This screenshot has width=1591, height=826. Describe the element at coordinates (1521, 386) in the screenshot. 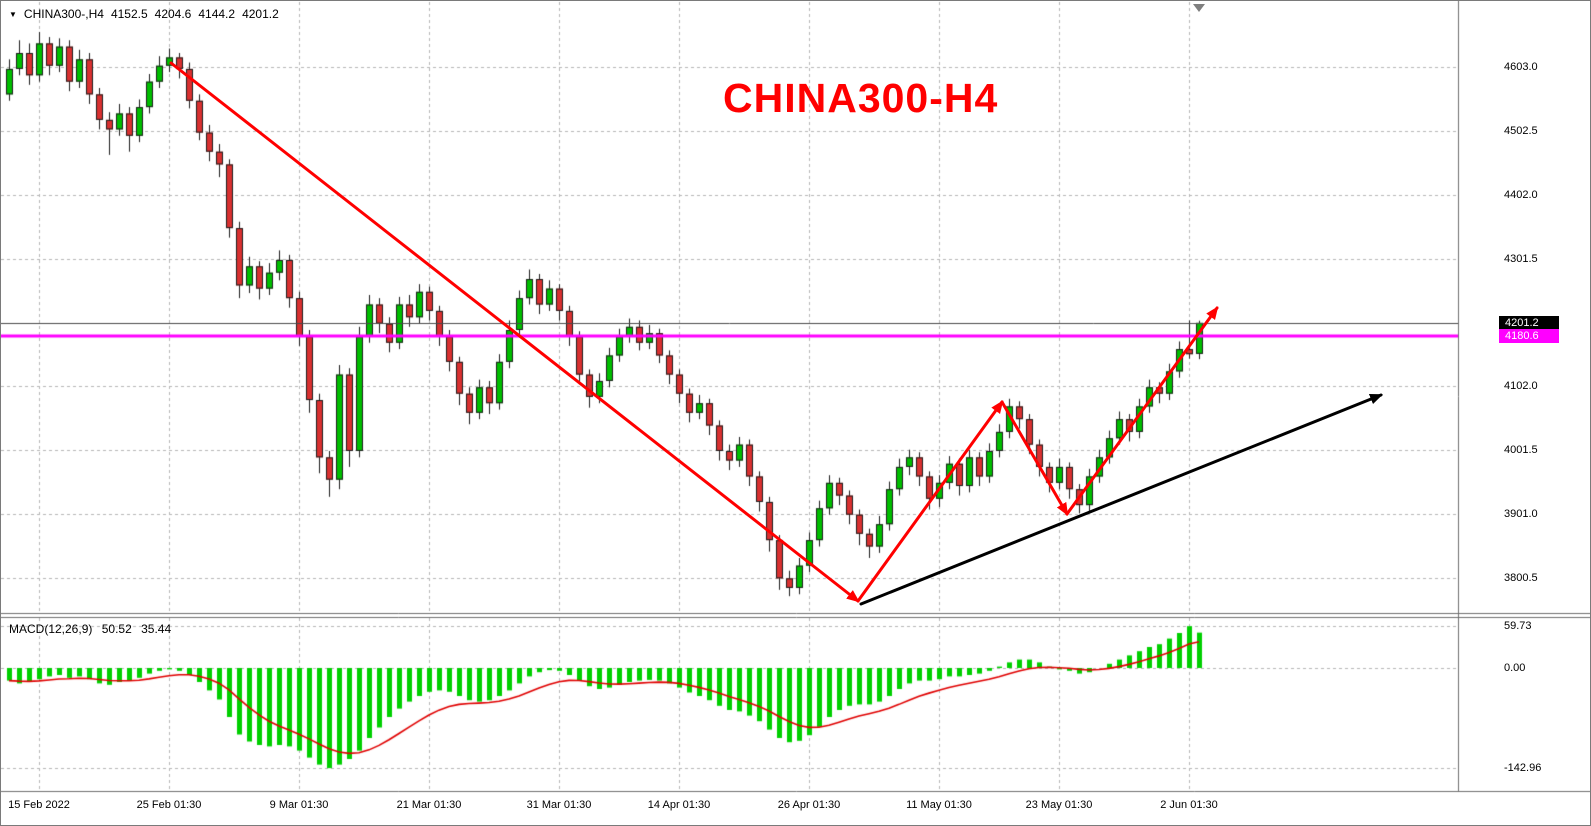

I see `price-tick-label: 4102.0` at that location.